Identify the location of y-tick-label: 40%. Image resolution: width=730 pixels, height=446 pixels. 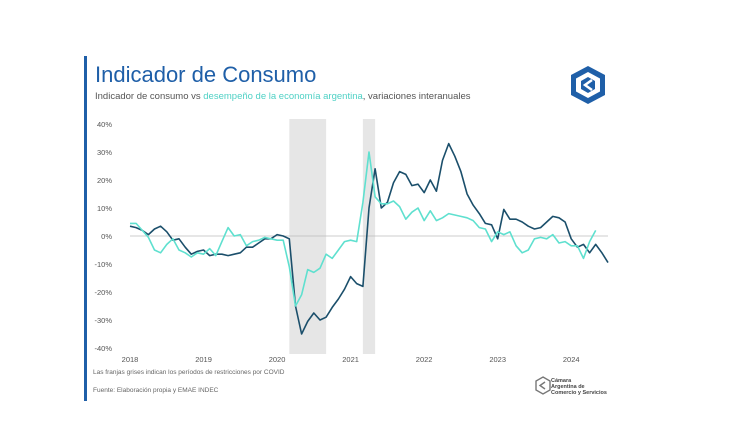
(104, 124).